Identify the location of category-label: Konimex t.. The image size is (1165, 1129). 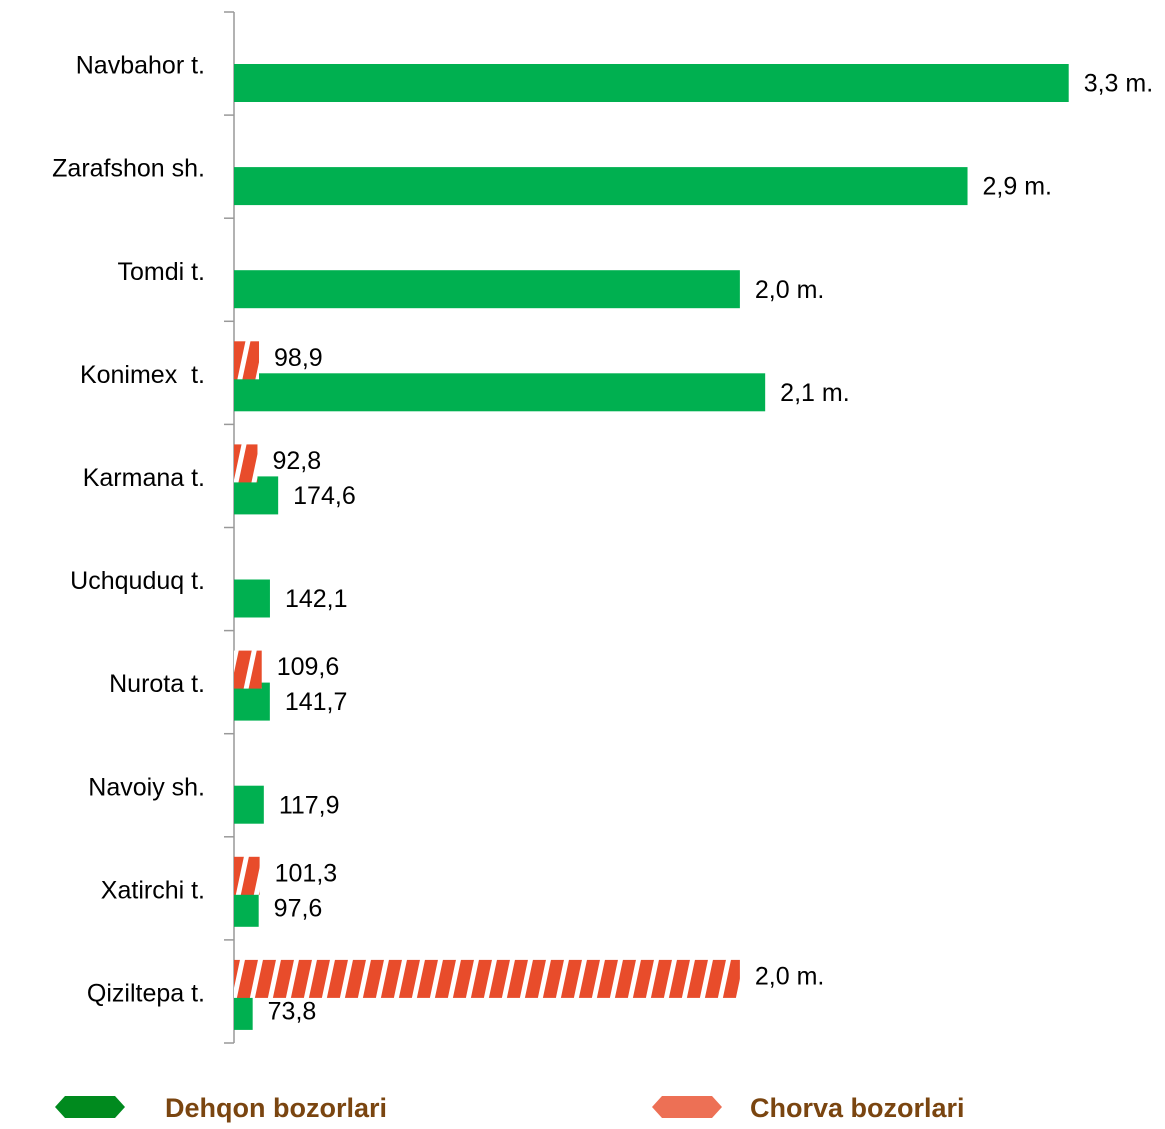
(142, 375).